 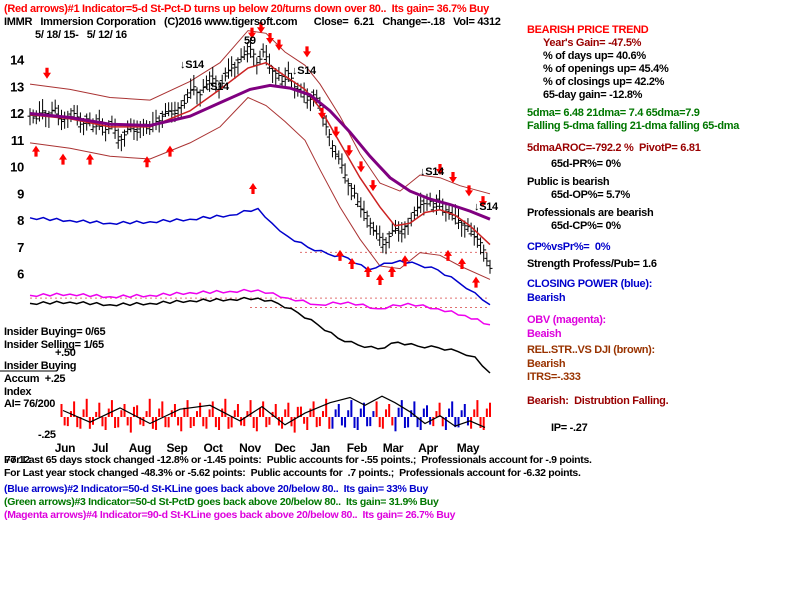 I want to click on right-panel-line-0: BEARISH PRICE TREND, so click(x=588, y=30).